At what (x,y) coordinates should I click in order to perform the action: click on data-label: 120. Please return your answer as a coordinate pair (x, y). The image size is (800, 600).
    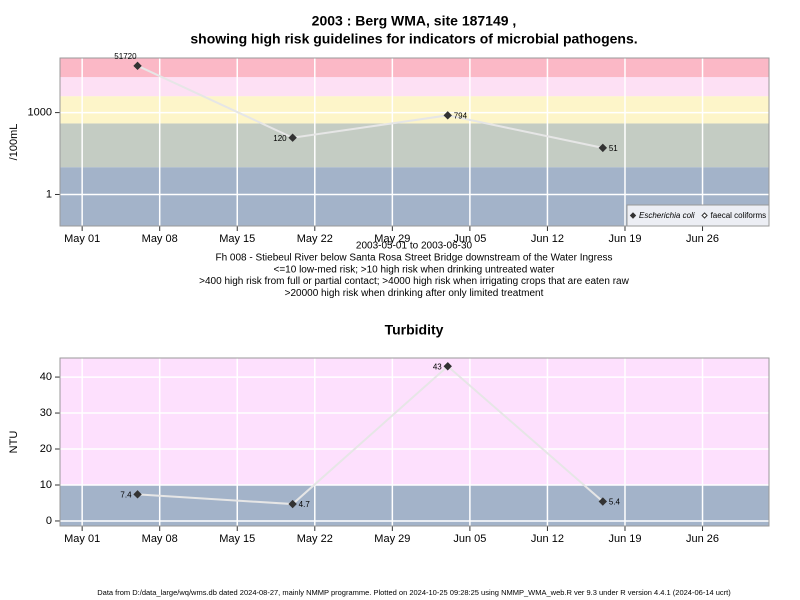
    Looking at the image, I should click on (280, 138).